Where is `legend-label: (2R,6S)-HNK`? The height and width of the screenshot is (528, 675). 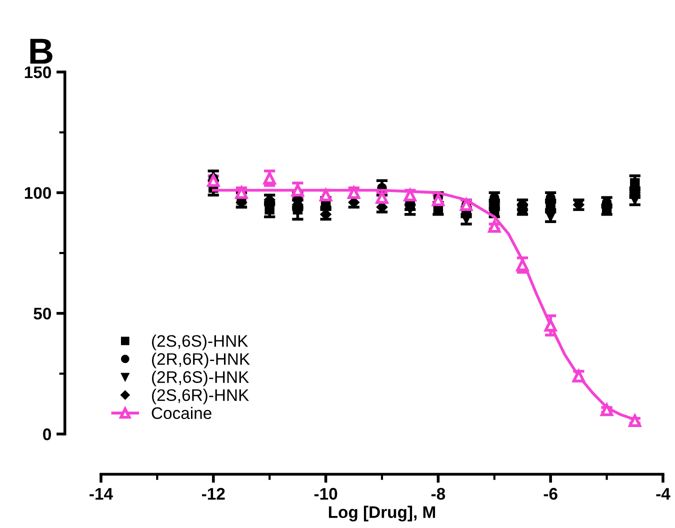 legend-label: (2R,6S)-HNK is located at coordinates (200, 378).